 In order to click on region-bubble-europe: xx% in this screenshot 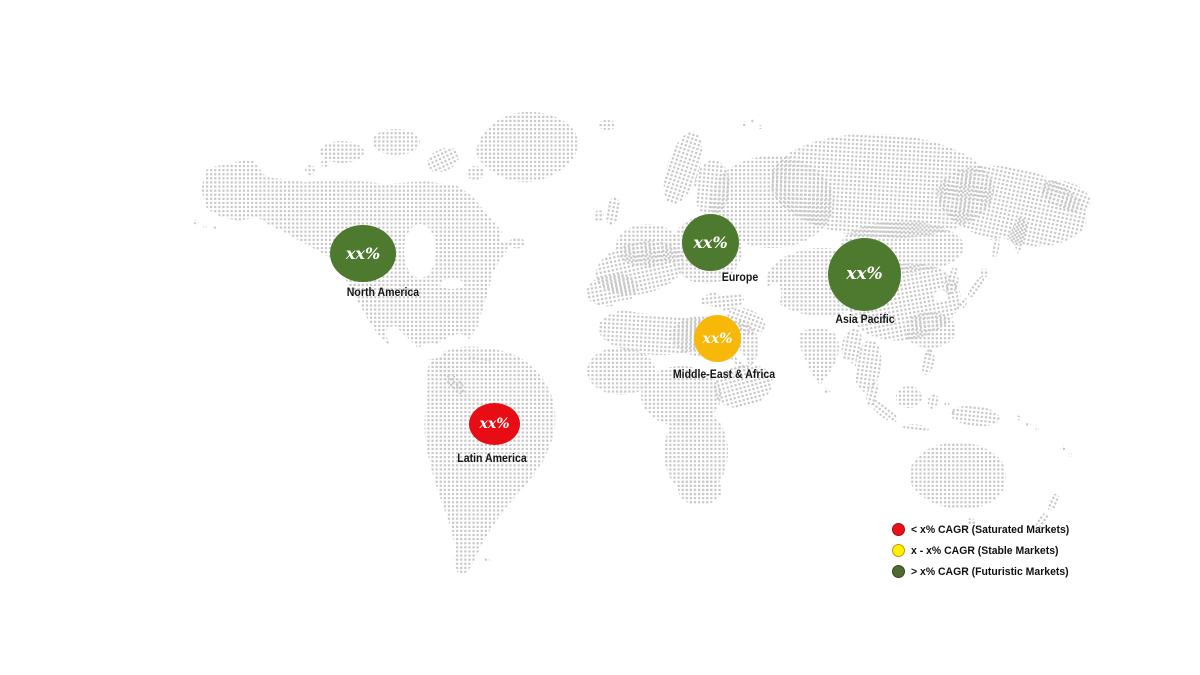, I will do `click(710, 242)`.